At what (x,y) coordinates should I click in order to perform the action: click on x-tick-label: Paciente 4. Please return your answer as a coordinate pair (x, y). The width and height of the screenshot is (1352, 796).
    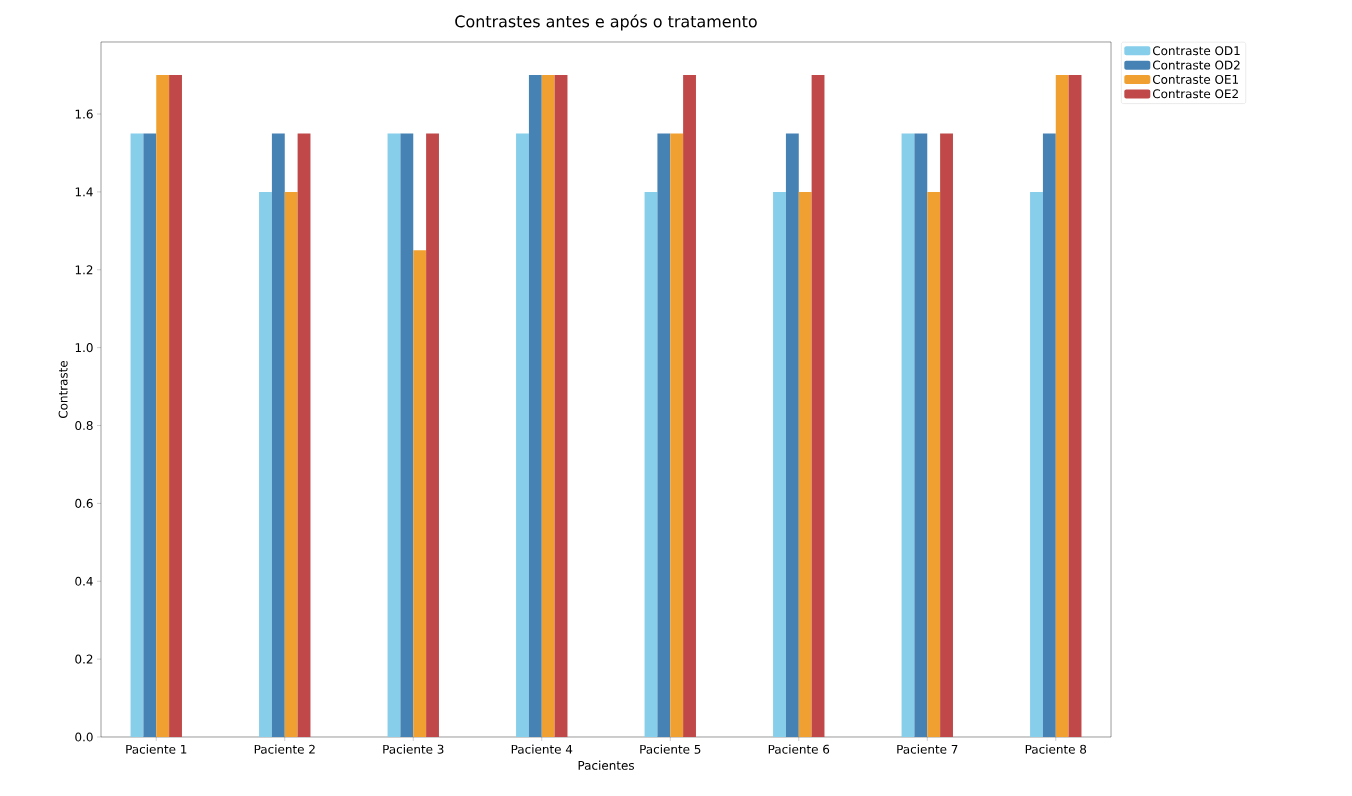
    Looking at the image, I should click on (542, 749).